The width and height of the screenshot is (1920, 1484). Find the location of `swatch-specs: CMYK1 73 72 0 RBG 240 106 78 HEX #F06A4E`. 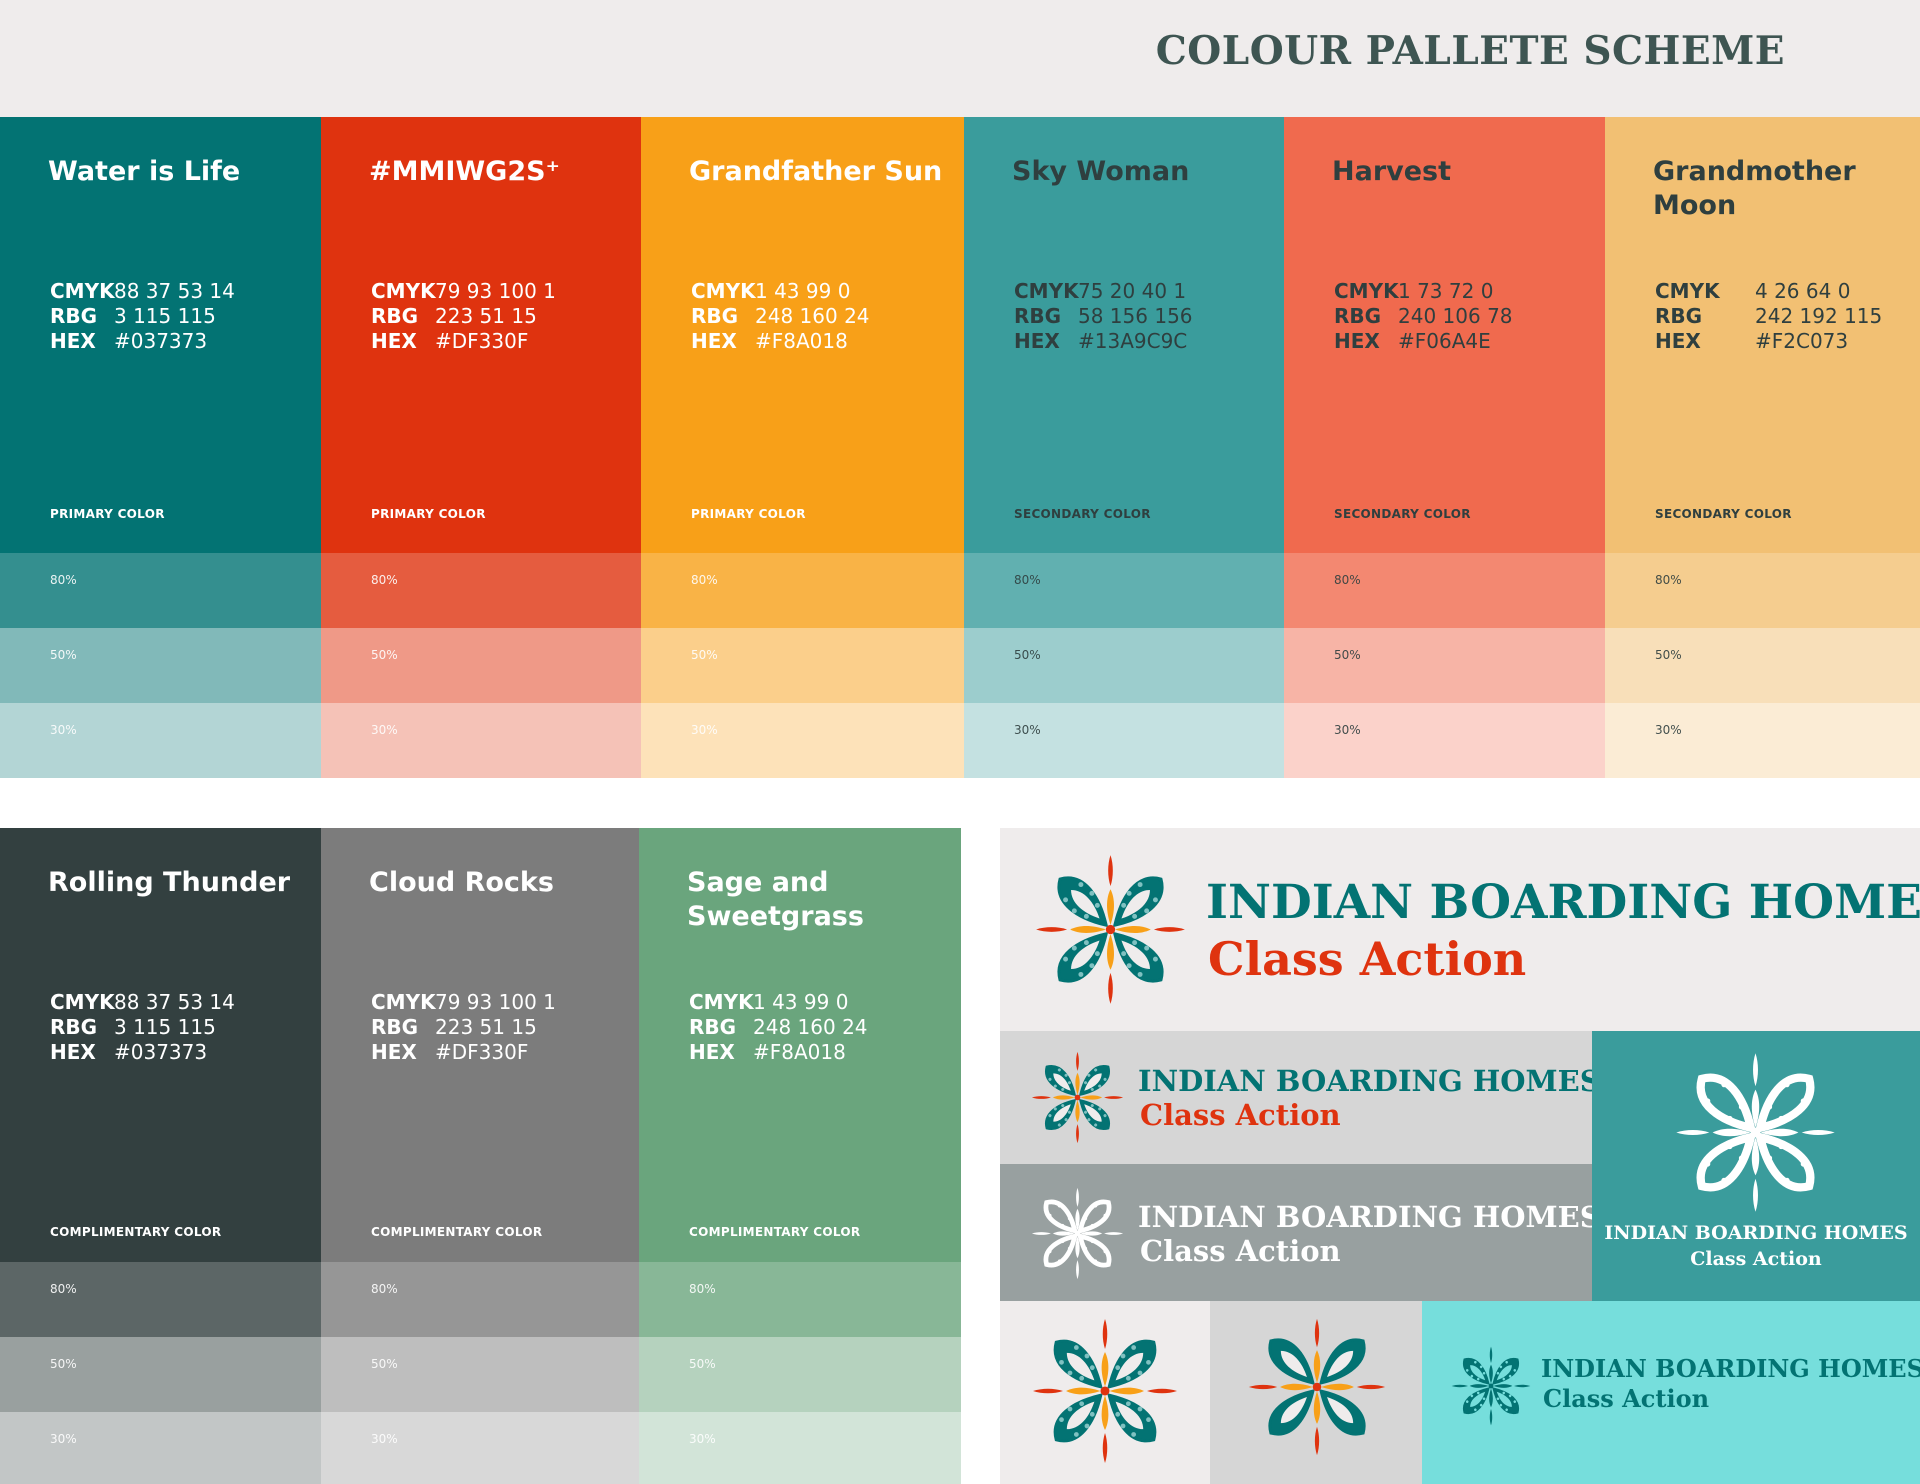

swatch-specs: CMYK1 73 72 0 RBG 240 106 78 HEX #F06A4E is located at coordinates (1423, 316).